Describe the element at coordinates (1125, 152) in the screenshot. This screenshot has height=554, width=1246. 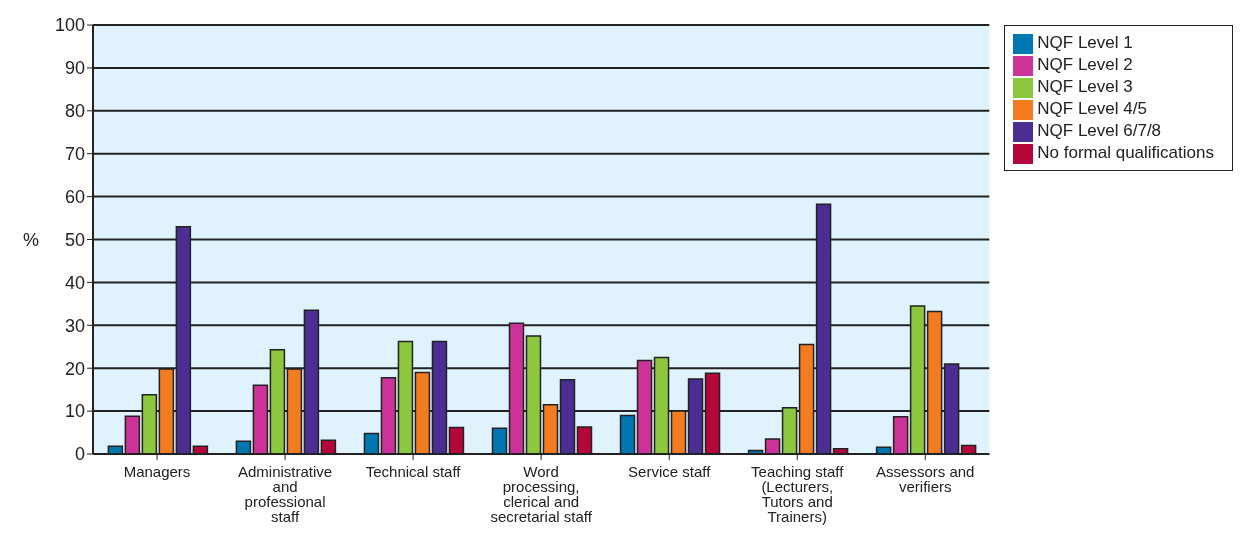
I see `legend-label: No formal qualifications` at that location.